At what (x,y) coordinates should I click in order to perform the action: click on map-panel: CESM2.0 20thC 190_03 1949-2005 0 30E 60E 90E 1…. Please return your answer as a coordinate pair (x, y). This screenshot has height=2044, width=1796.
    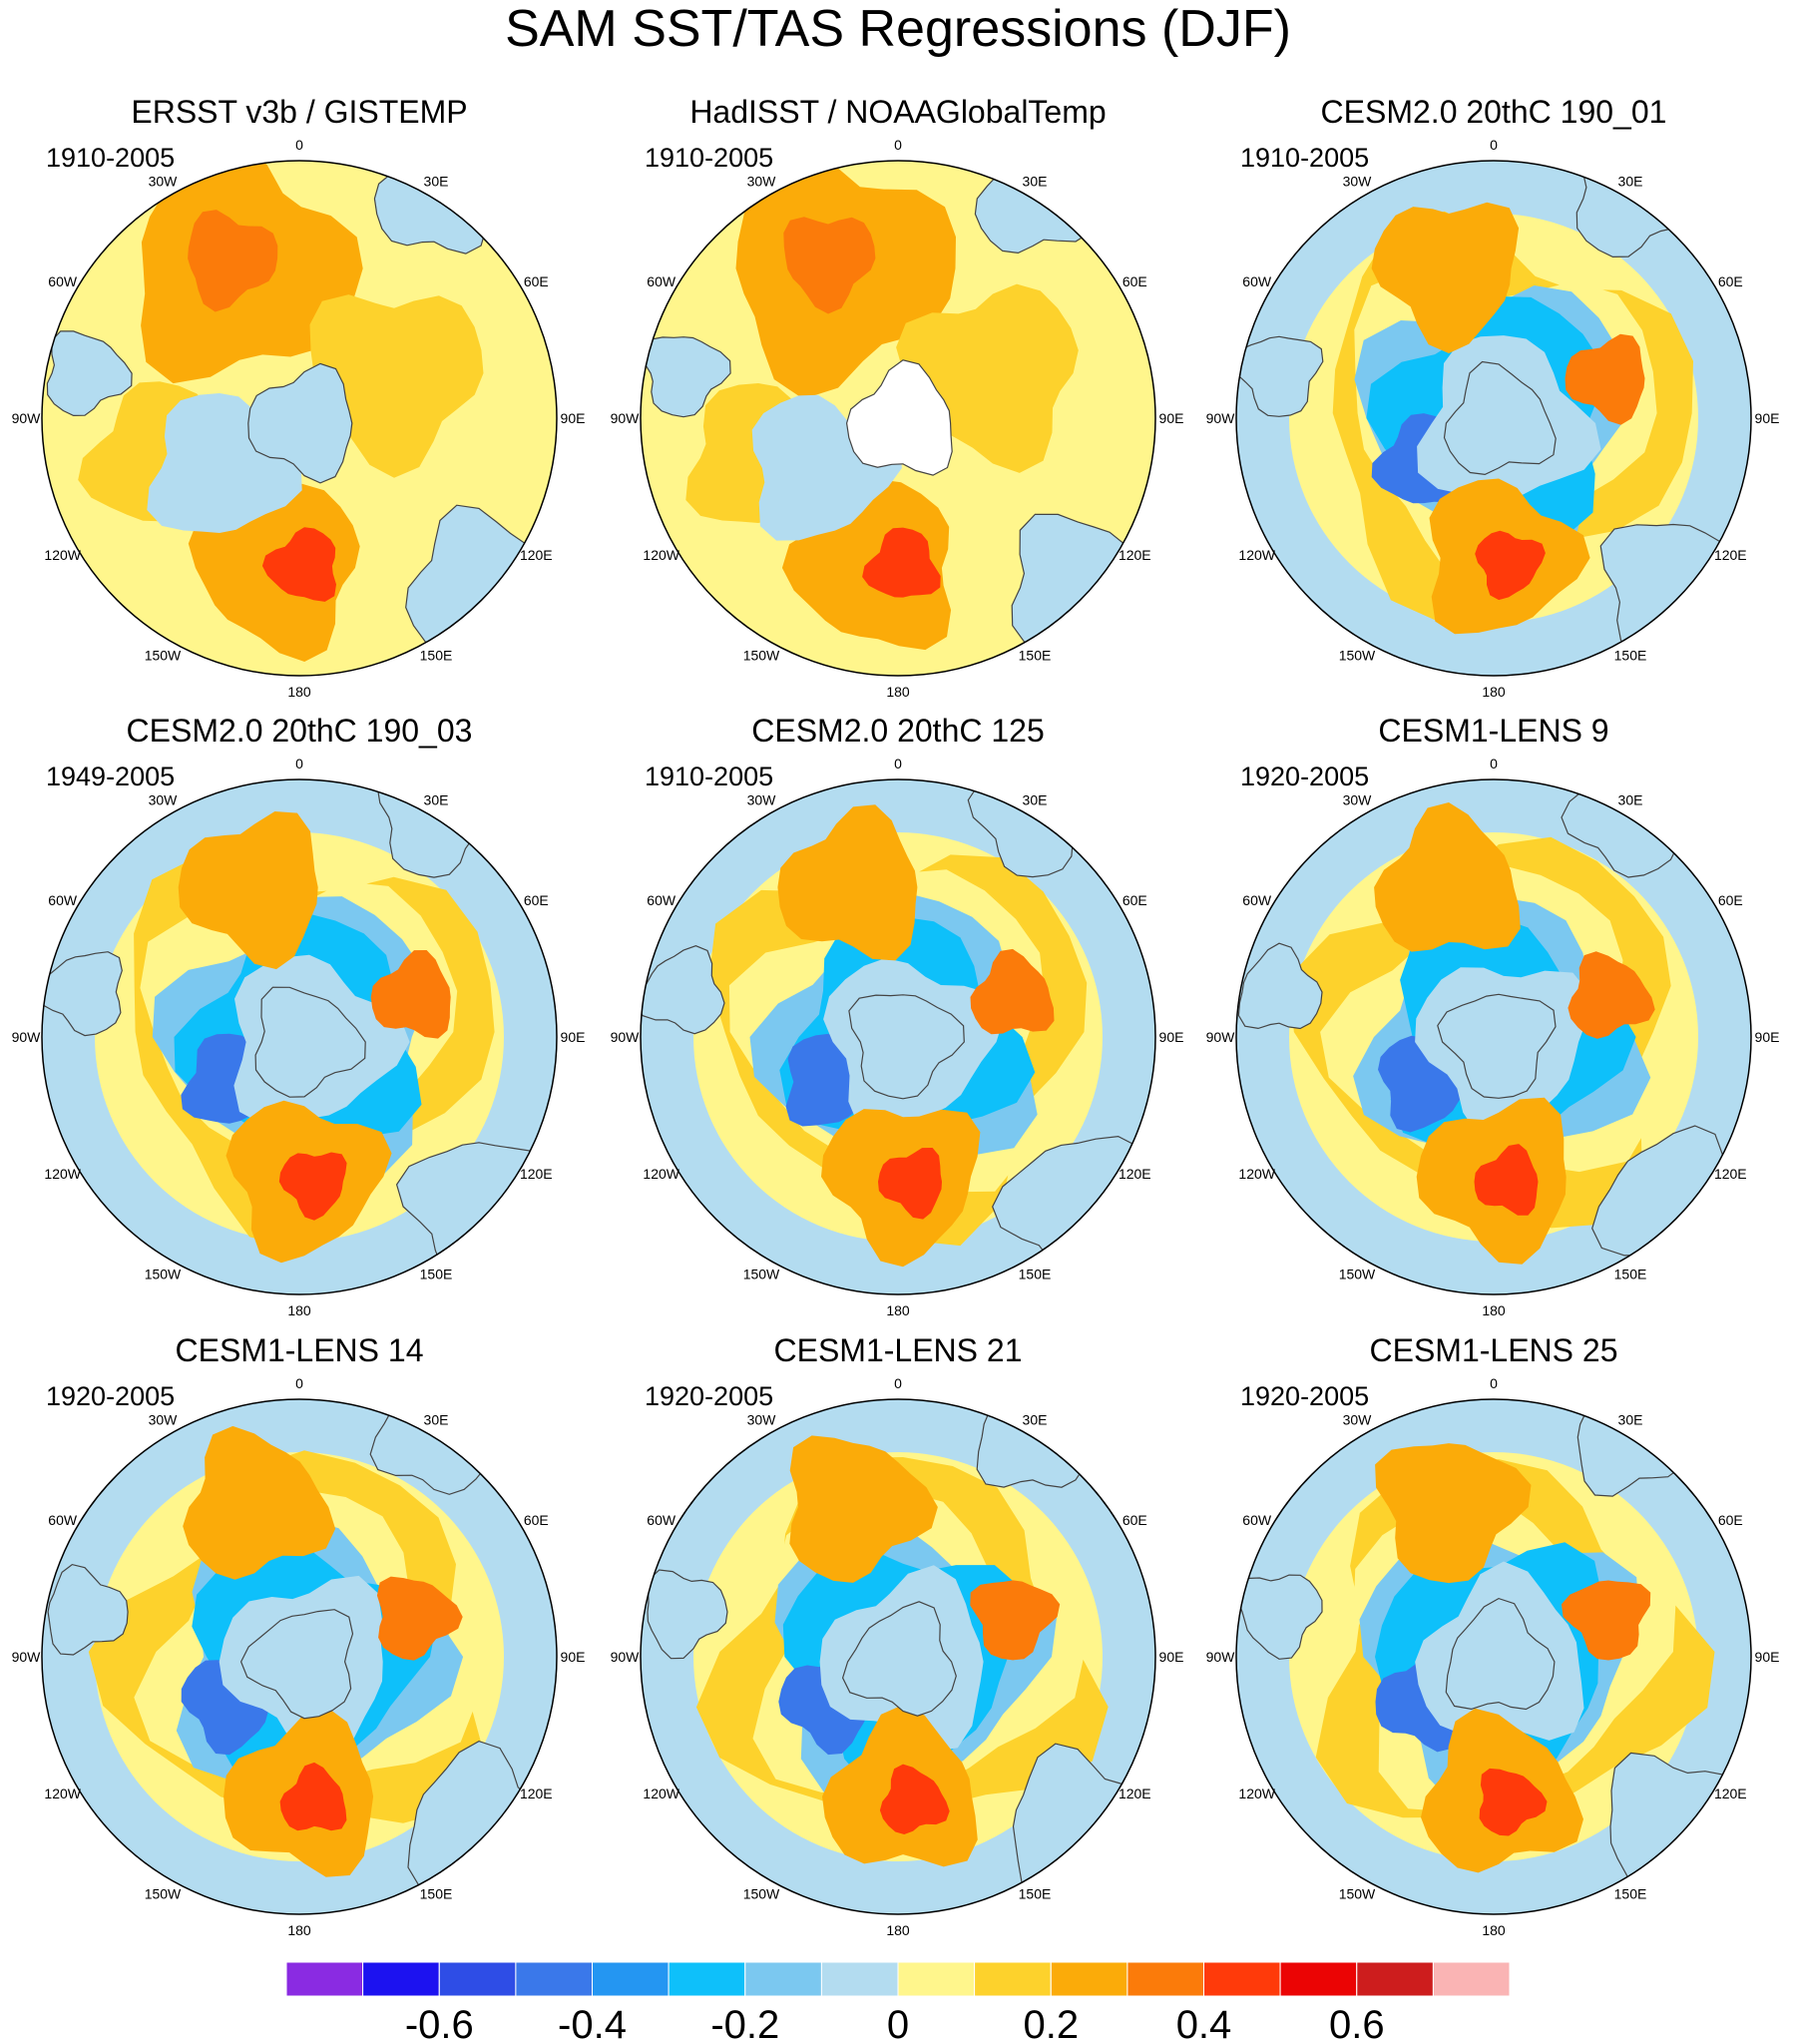
    Looking at the image, I should click on (299, 1015).